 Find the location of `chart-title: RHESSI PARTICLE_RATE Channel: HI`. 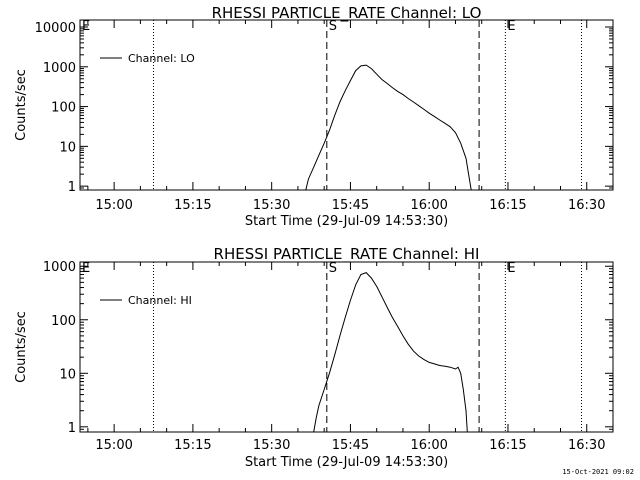

chart-title: RHESSI PARTICLE_RATE Channel: HI is located at coordinates (347, 254).